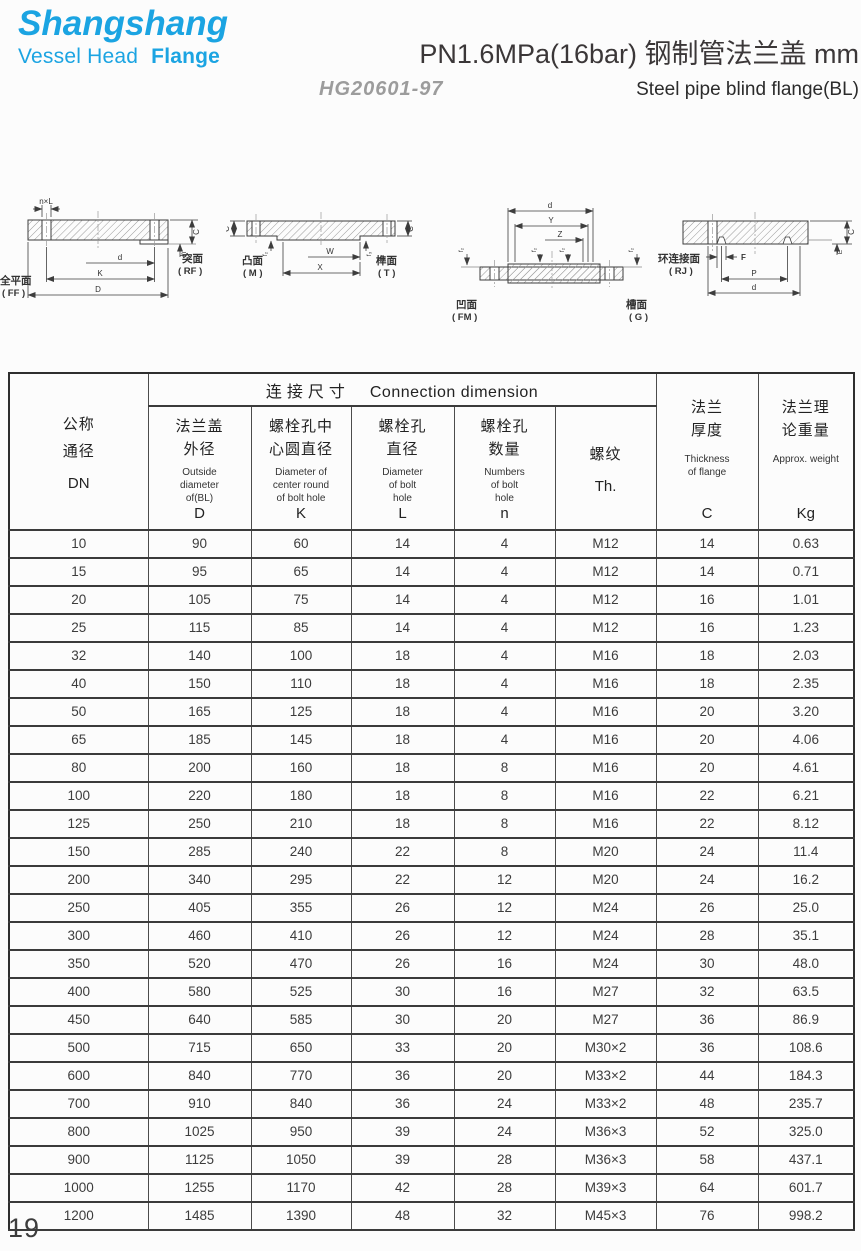 The width and height of the screenshot is (861, 1251). Describe the element at coordinates (78, 964) in the screenshot. I see `table-cell: 350` at that location.